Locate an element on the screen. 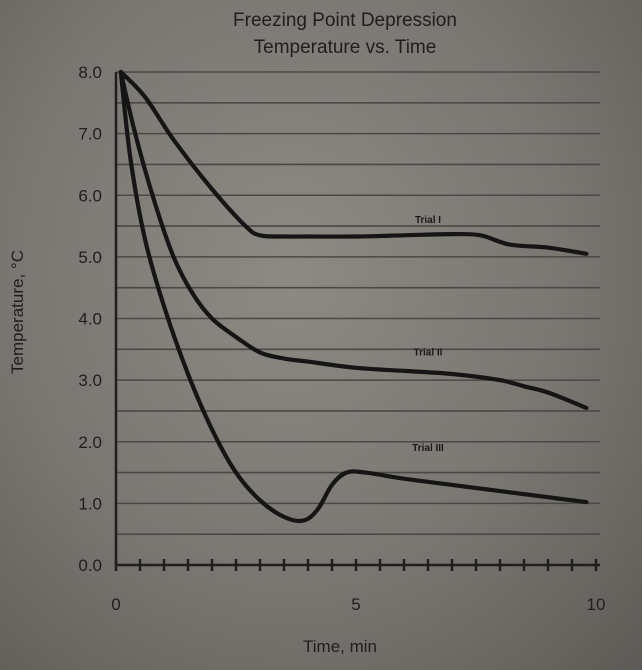 The height and width of the screenshot is (670, 642). y-tick-label: 0.0 is located at coordinates (90, 565).